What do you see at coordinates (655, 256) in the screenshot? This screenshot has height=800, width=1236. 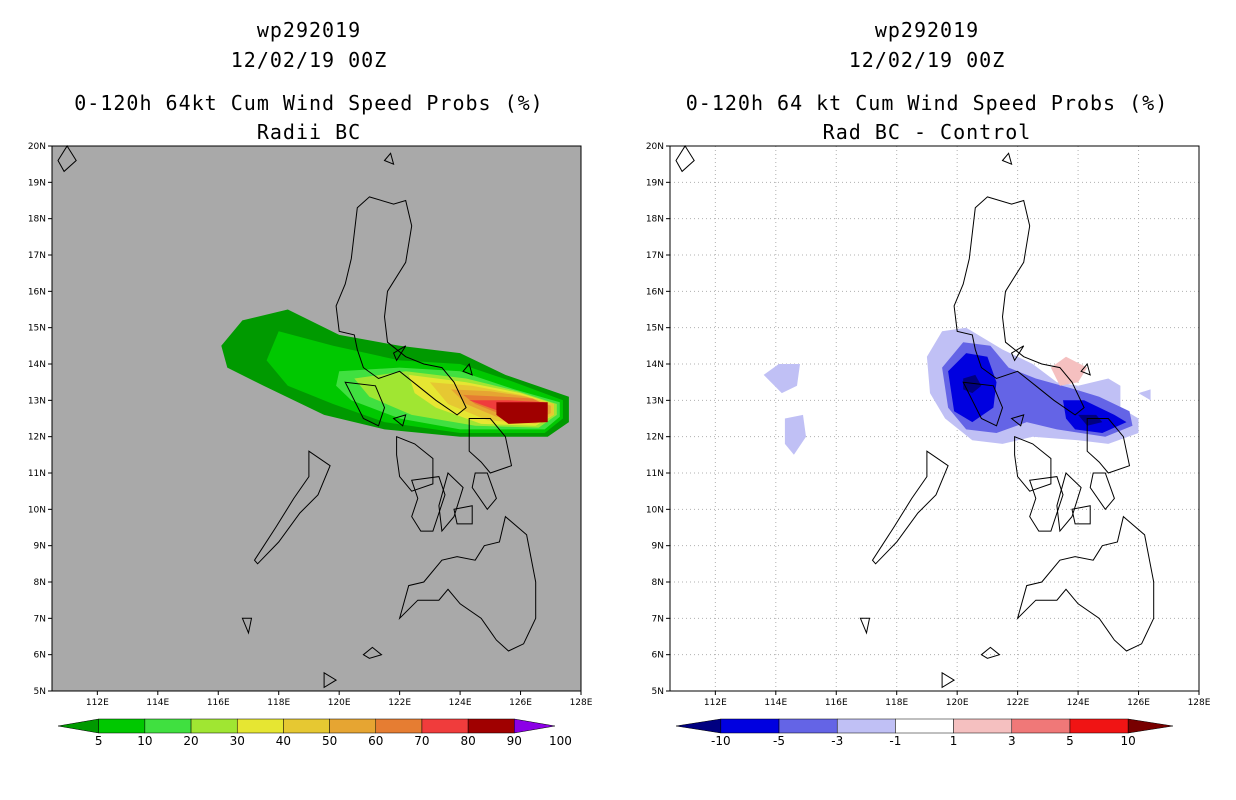 I see `lat-tick-label: 17N` at bounding box center [655, 256].